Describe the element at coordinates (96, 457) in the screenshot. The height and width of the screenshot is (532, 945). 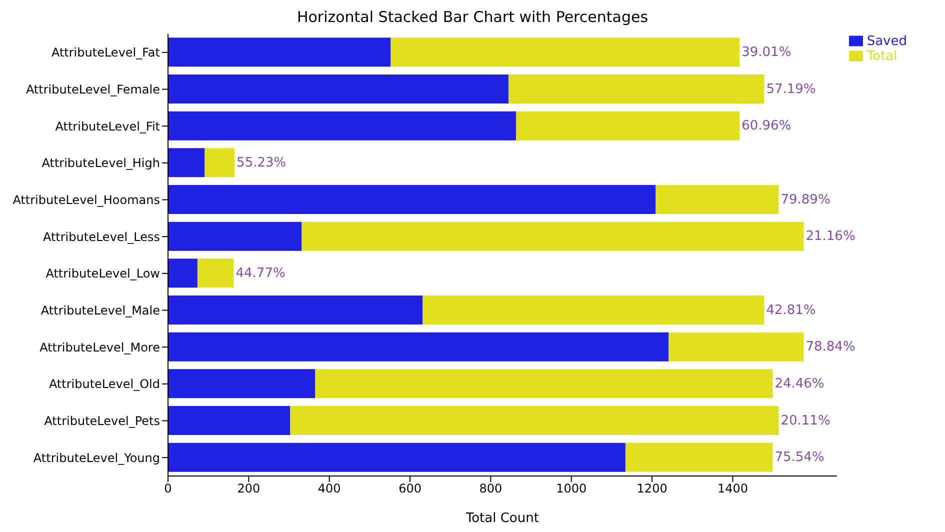
I see `y-tick-label: AttributeLevel_Young` at that location.